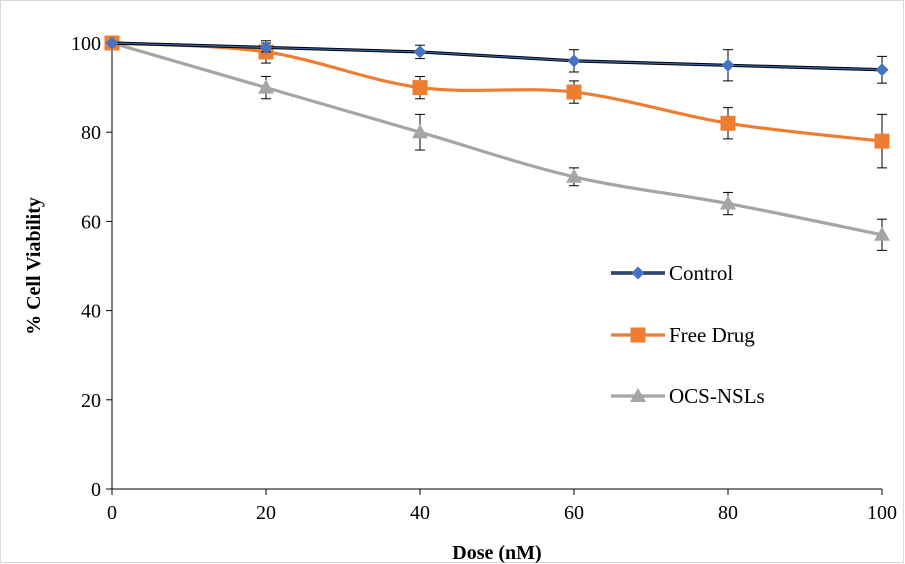  I want to click on legend-item: OCS-NSLs, so click(688, 396).